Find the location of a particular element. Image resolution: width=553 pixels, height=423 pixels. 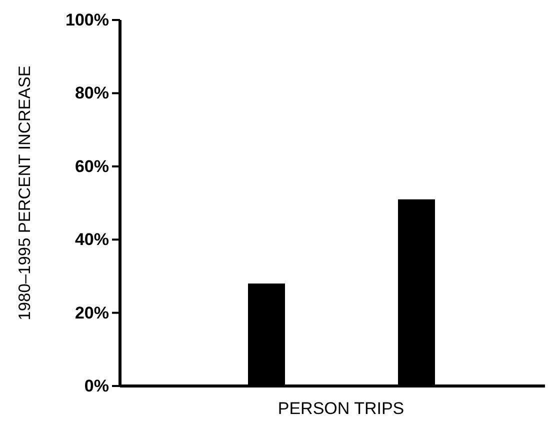

y-tick-label: 80% is located at coordinates (91, 93).